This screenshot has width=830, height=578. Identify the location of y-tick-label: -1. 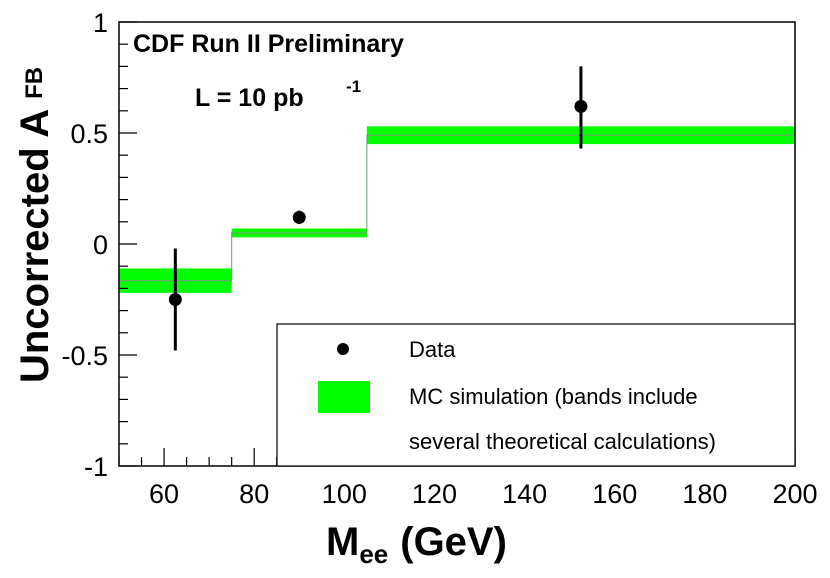
(96, 467).